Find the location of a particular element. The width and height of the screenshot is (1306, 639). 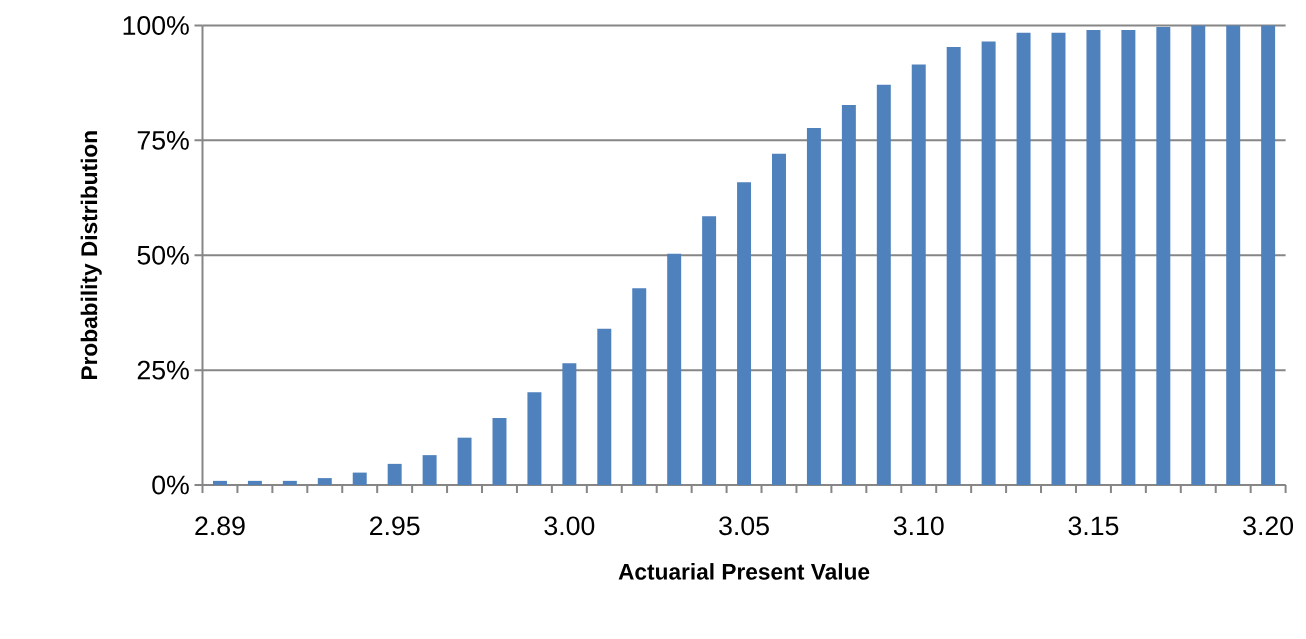

y-axis-title: Probability Distribution is located at coordinates (91, 255).